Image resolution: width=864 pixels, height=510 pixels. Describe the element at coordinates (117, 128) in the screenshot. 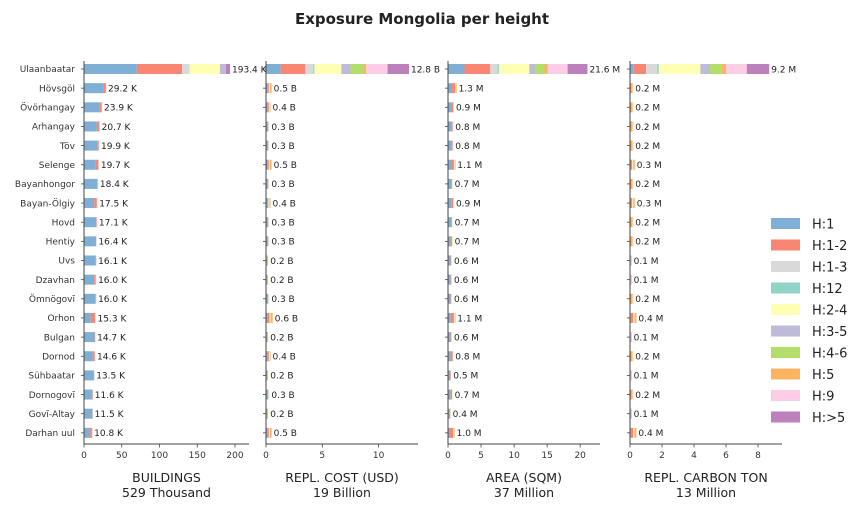

I see `data-label: 20.7 K` at that location.